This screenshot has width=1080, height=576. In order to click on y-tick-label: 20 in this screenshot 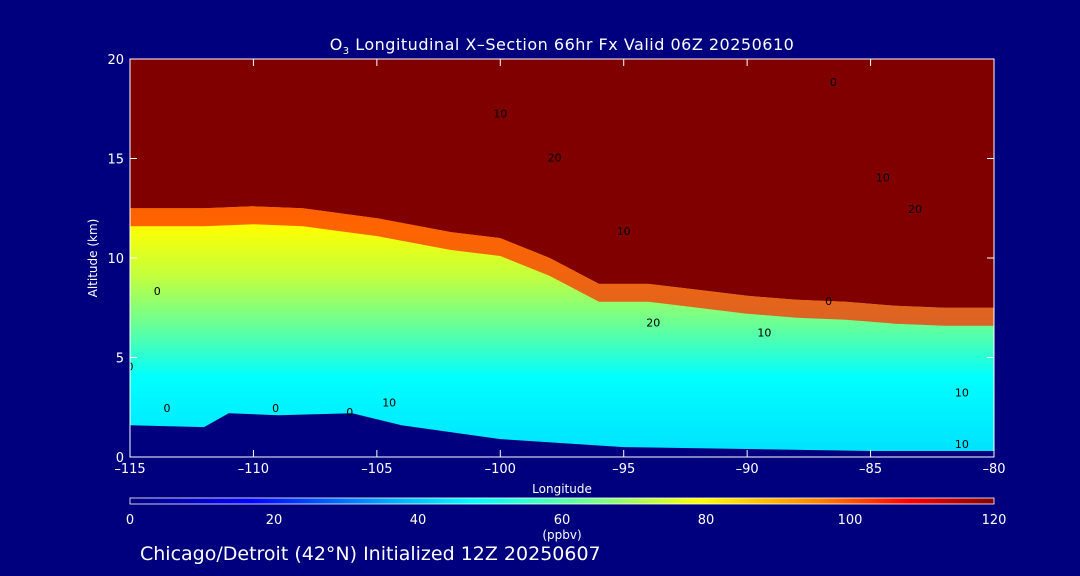, I will do `click(115, 60)`.